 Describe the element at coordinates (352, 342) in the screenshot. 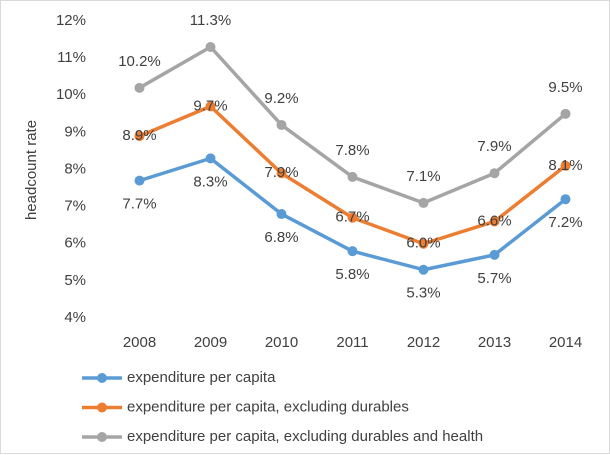

I see `x-tick-label: 2011` at that location.